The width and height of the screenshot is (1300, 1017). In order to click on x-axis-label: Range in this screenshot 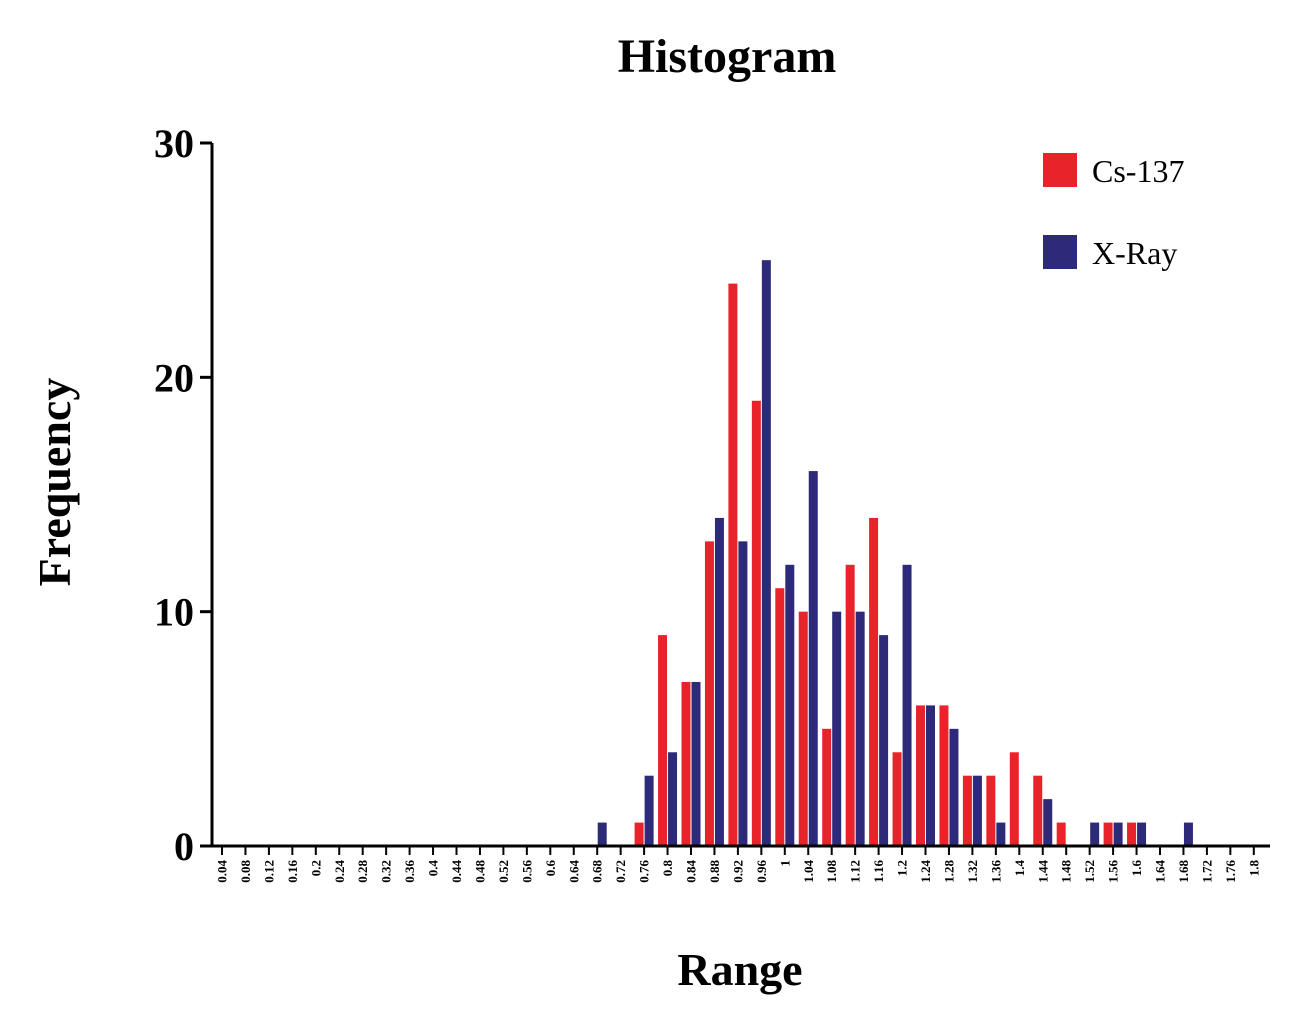, I will do `click(739, 969)`.